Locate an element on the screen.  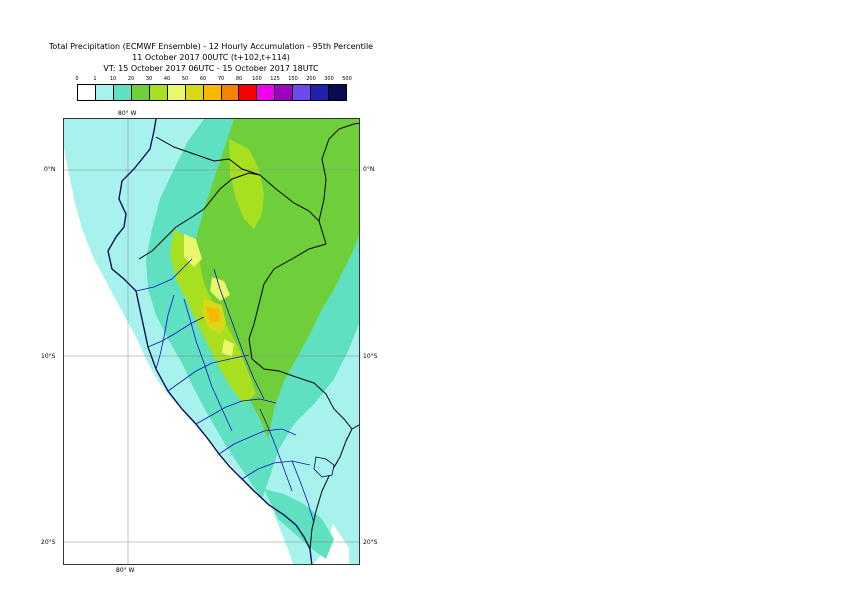
precip-band-10mm-south is located at coordinates (299, 524).